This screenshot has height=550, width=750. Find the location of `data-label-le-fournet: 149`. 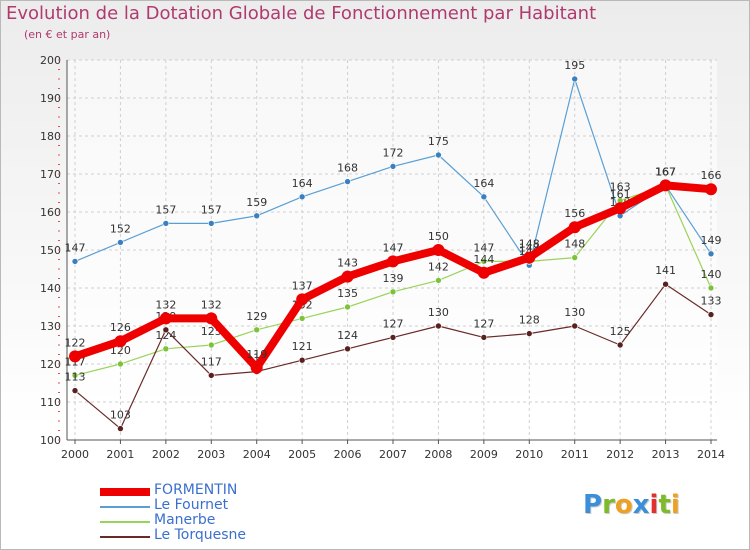

data-label-le-fournet: 149 is located at coordinates (711, 240).